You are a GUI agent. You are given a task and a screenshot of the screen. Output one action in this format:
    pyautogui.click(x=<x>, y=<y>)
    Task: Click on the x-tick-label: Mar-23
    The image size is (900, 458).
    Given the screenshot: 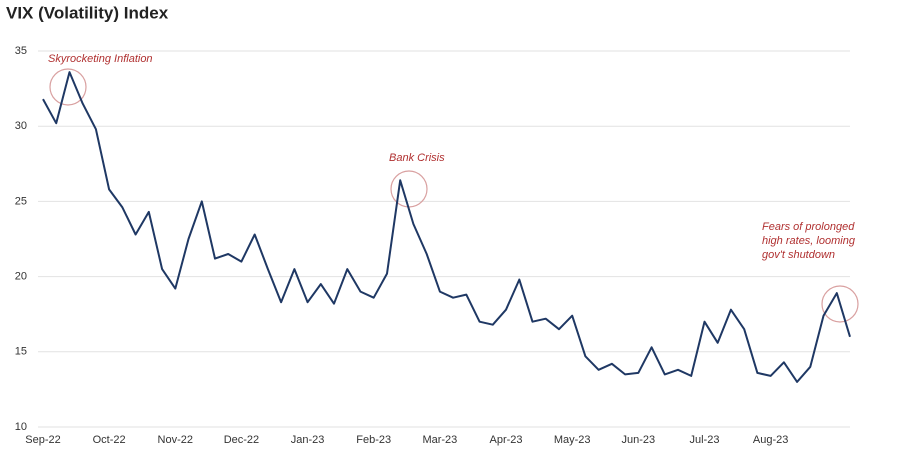 What is the action you would take?
    pyautogui.click(x=439, y=440)
    